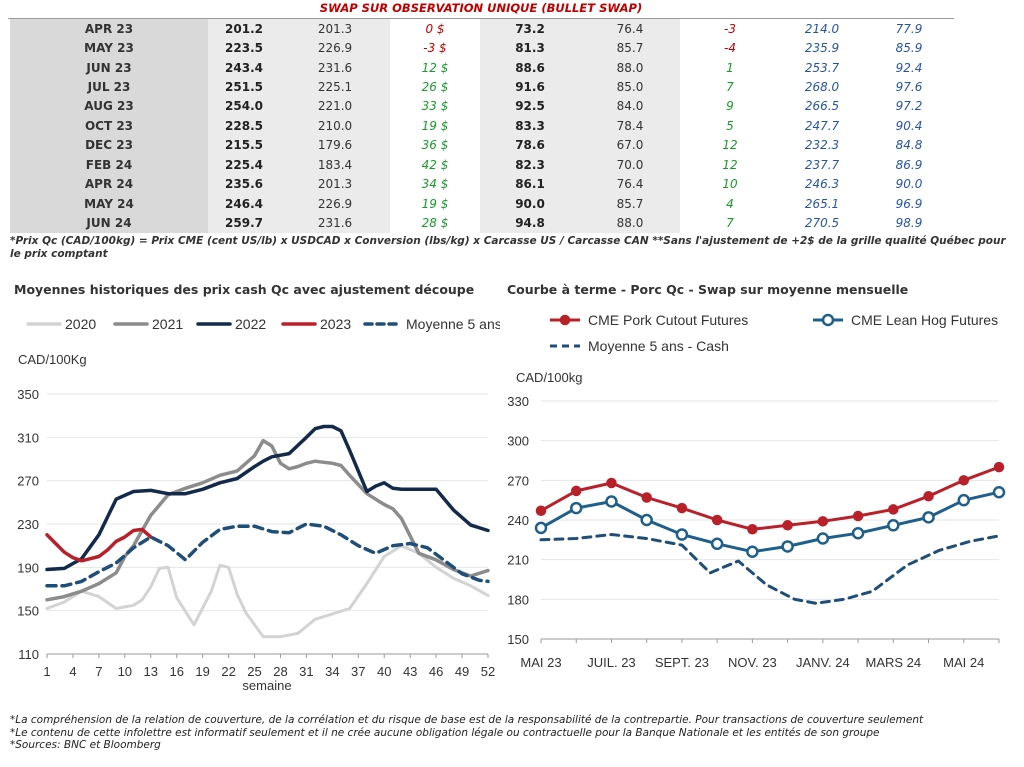 The width and height of the screenshot is (1024, 767). What do you see at coordinates (176, 671) in the screenshot?
I see `x-tick-label: 16` at bounding box center [176, 671].